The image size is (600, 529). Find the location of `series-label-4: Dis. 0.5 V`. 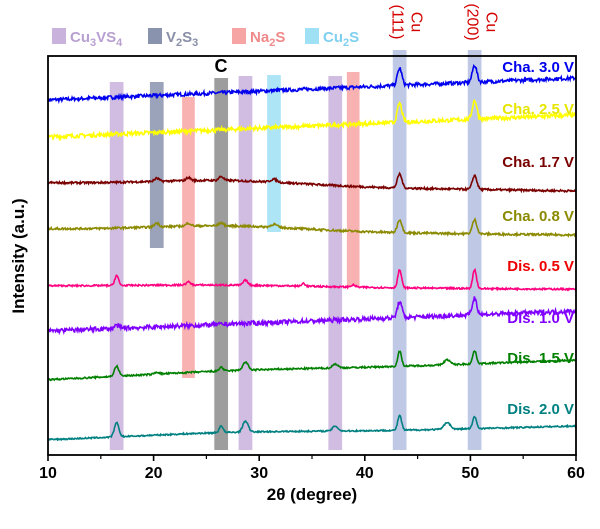

series-label-4: Dis. 0.5 V is located at coordinates (540, 266).